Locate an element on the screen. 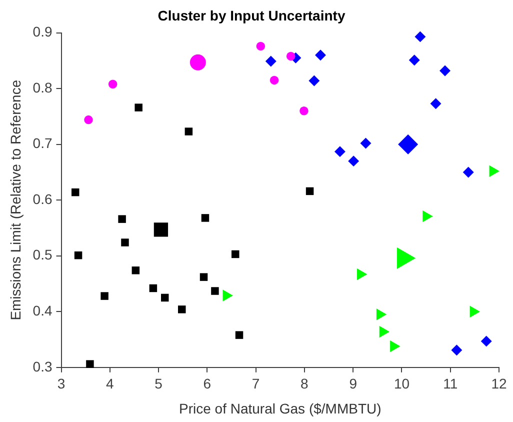  y-tick-label: 0.8 is located at coordinates (42, 87).